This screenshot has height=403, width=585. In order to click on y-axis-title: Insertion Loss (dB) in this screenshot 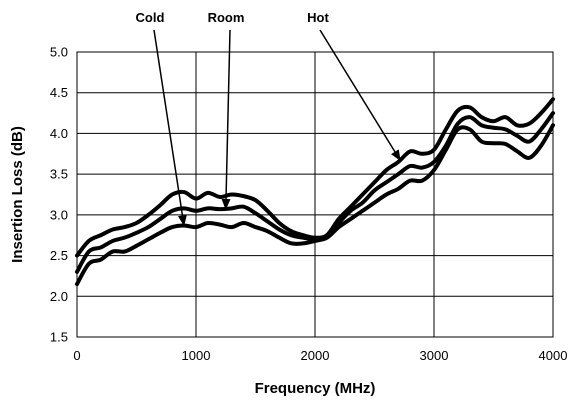, I will do `click(17, 194)`.